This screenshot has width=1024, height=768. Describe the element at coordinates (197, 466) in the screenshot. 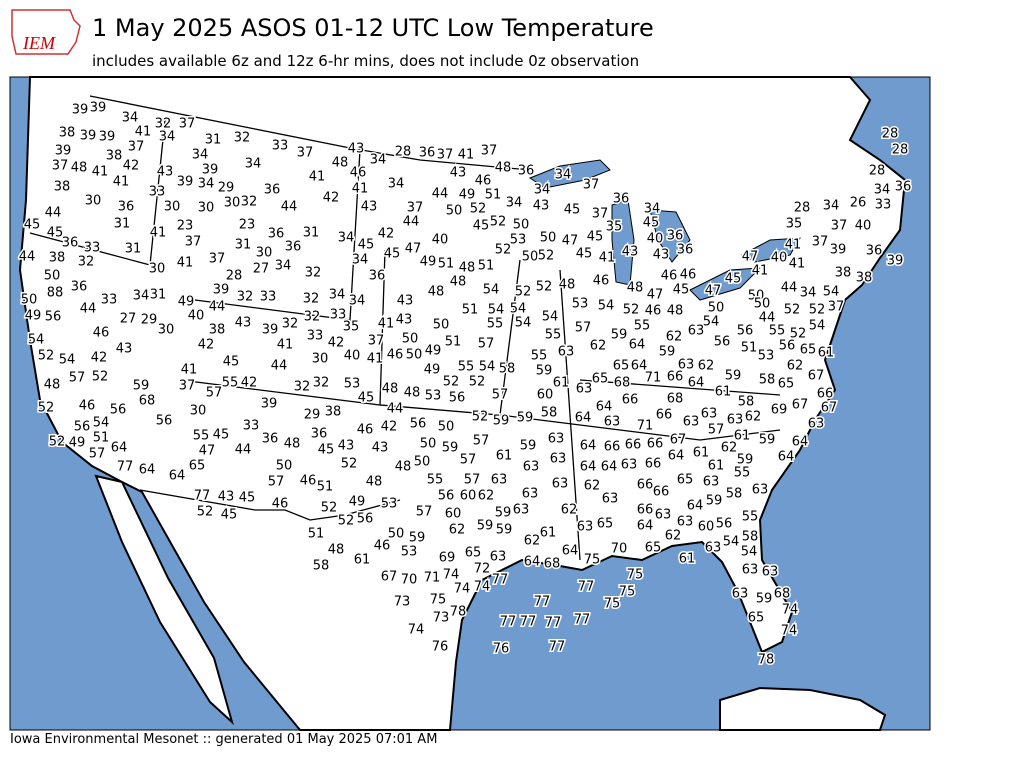

I see `station-value: 65` at that location.